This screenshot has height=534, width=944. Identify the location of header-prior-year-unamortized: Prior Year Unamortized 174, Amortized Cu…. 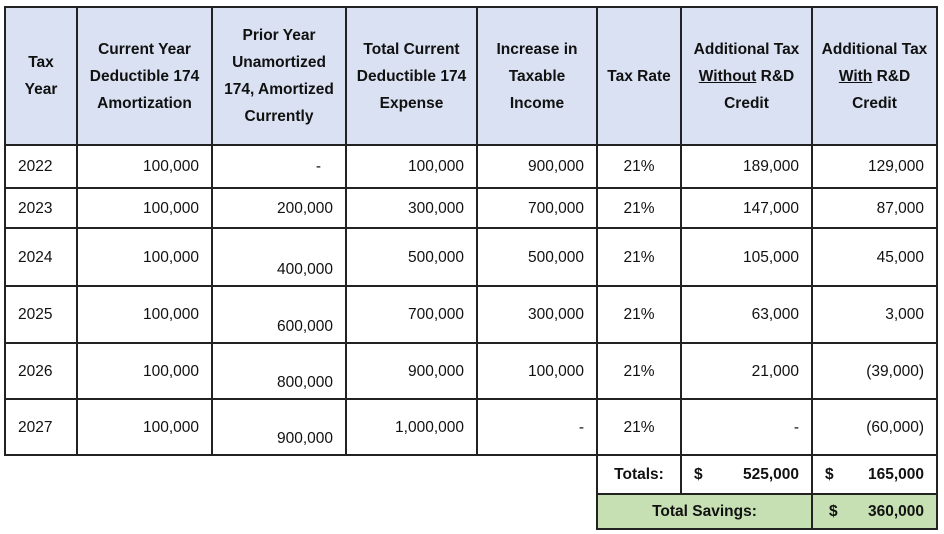
(279, 76).